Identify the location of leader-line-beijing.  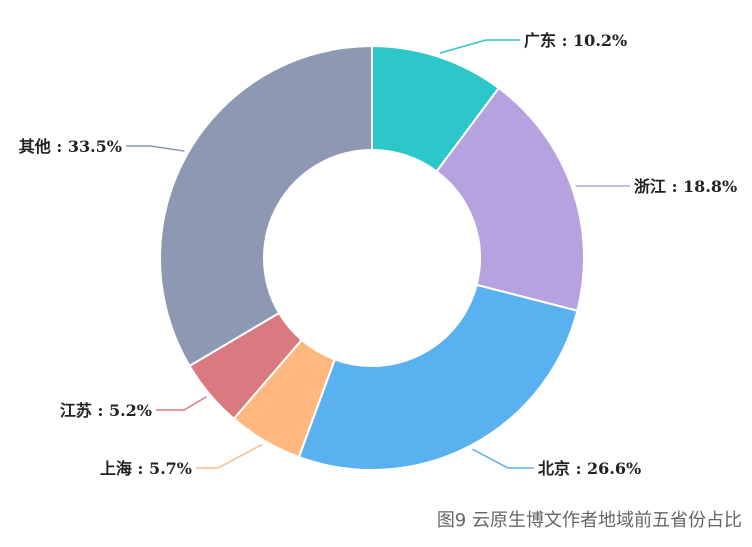
(503, 458).